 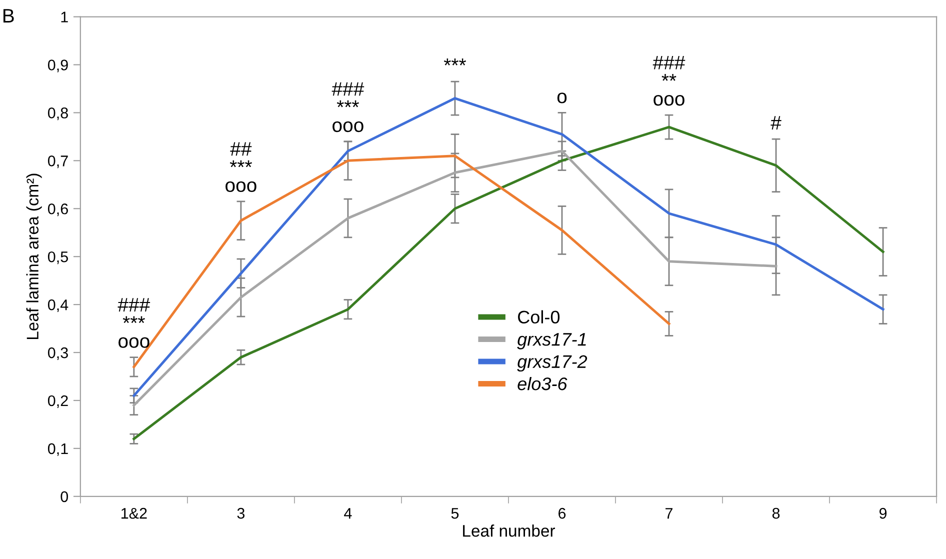 What do you see at coordinates (58, 257) in the screenshot?
I see `y-tick-label: 0,5` at bounding box center [58, 257].